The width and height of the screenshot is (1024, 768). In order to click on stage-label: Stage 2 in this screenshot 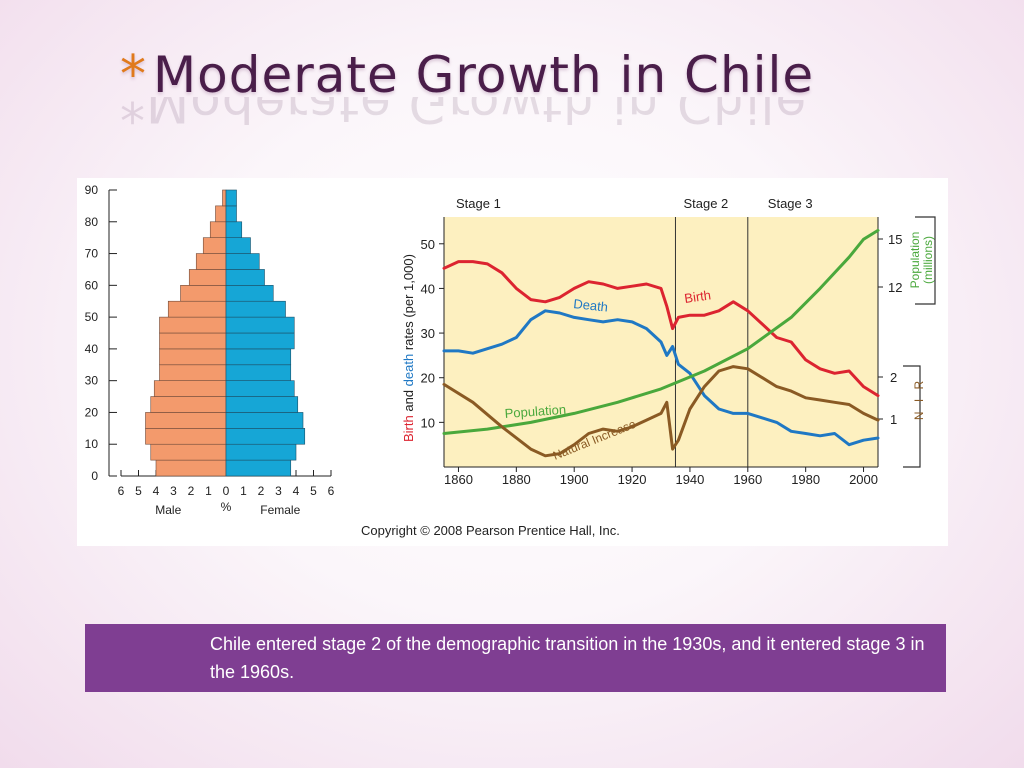, I will do `click(705, 203)`.